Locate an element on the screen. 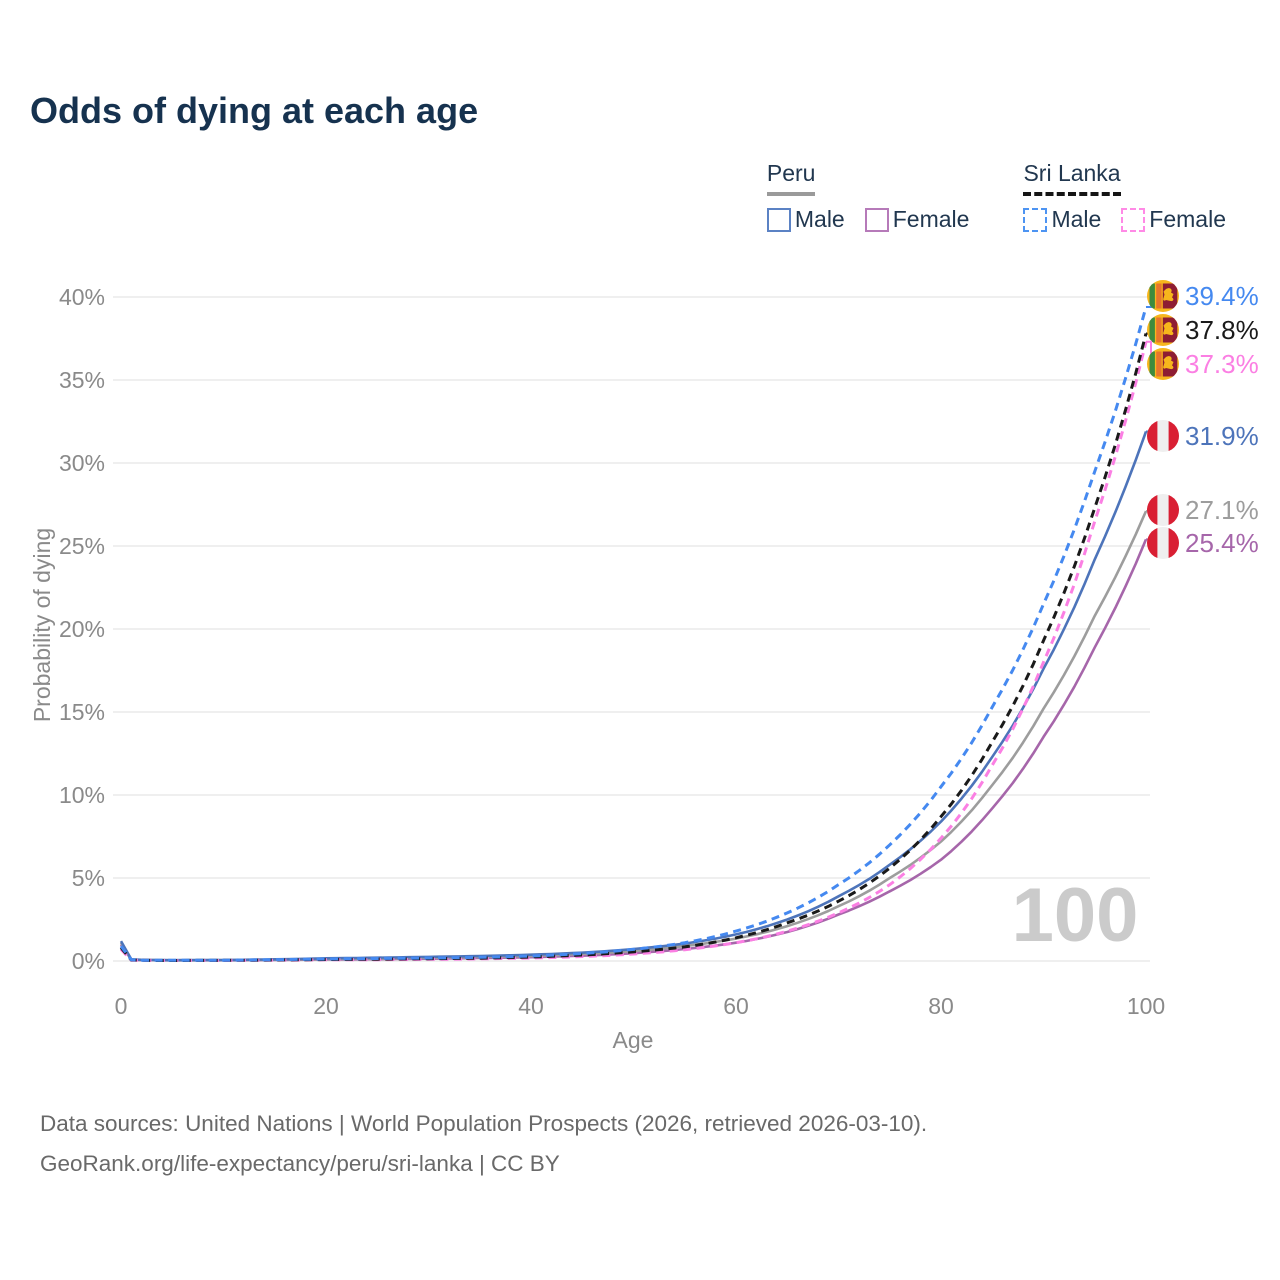 This screenshot has height=1280, width=1280. y-tick-label: 30% is located at coordinates (82, 463).